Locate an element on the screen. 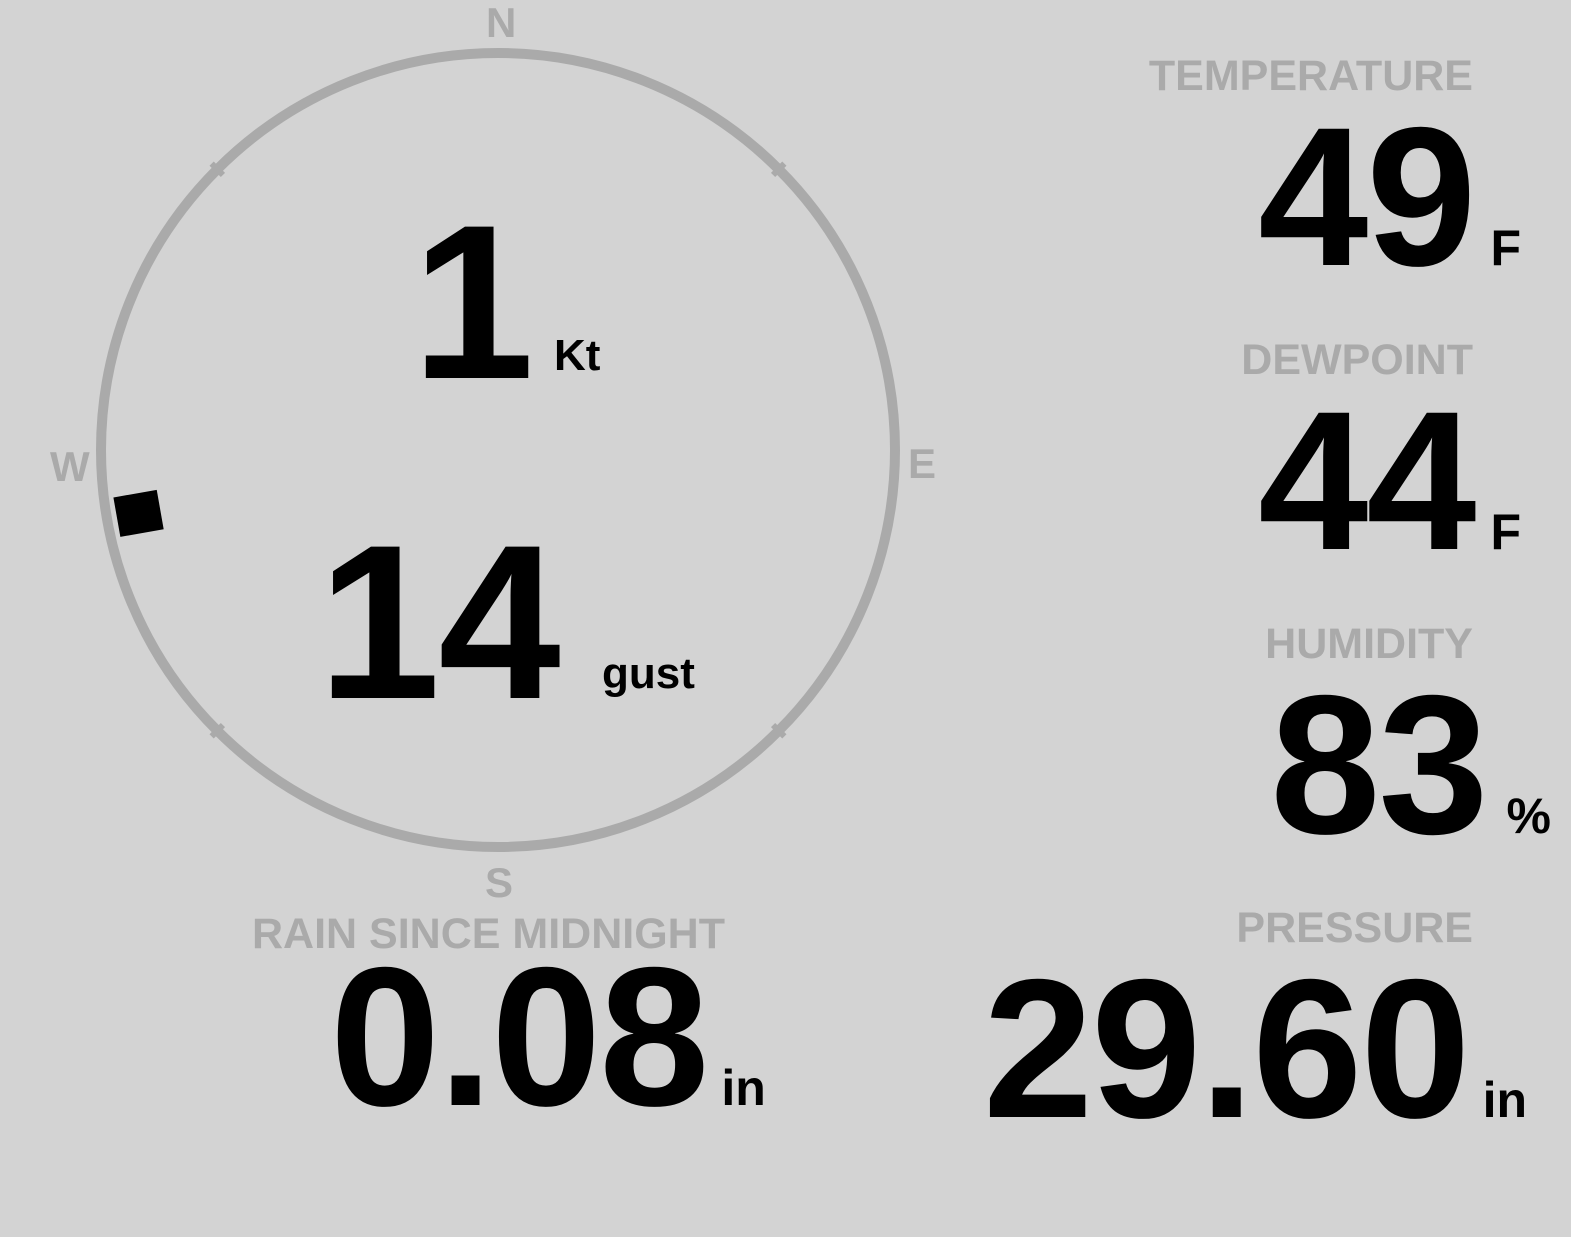 This screenshot has height=1237, width=1571. temperature-card: TEMPERATURE 49 F is located at coordinates (1335, 175).